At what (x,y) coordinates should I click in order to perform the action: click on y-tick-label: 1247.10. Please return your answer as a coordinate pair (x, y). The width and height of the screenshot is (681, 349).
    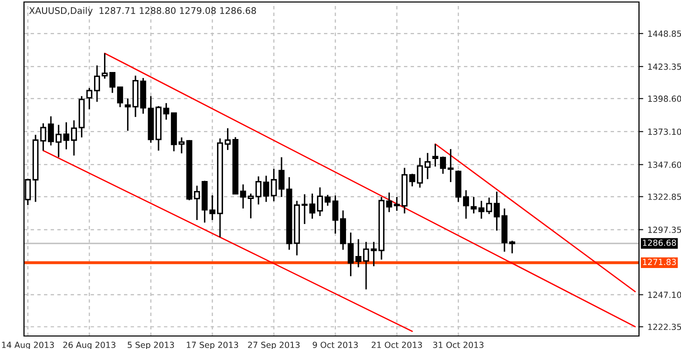
    Looking at the image, I should click on (664, 295).